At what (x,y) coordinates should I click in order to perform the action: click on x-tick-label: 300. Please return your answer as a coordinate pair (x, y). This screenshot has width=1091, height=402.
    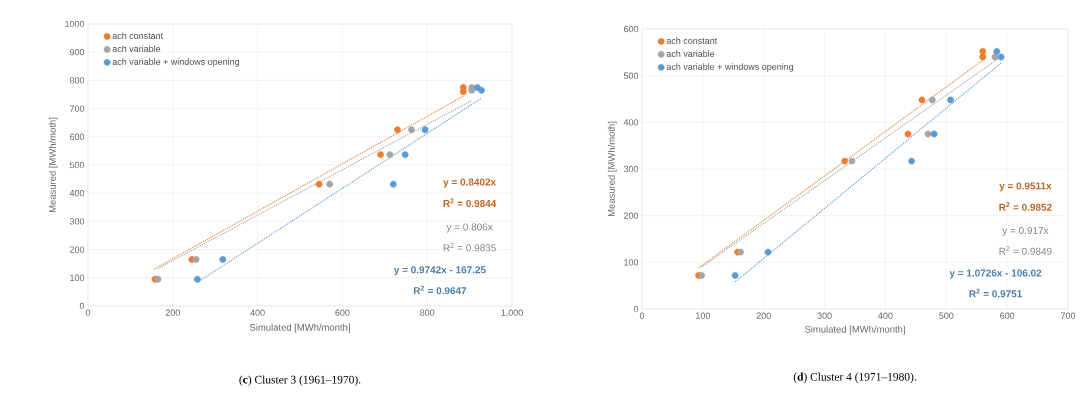
    Looking at the image, I should click on (824, 315).